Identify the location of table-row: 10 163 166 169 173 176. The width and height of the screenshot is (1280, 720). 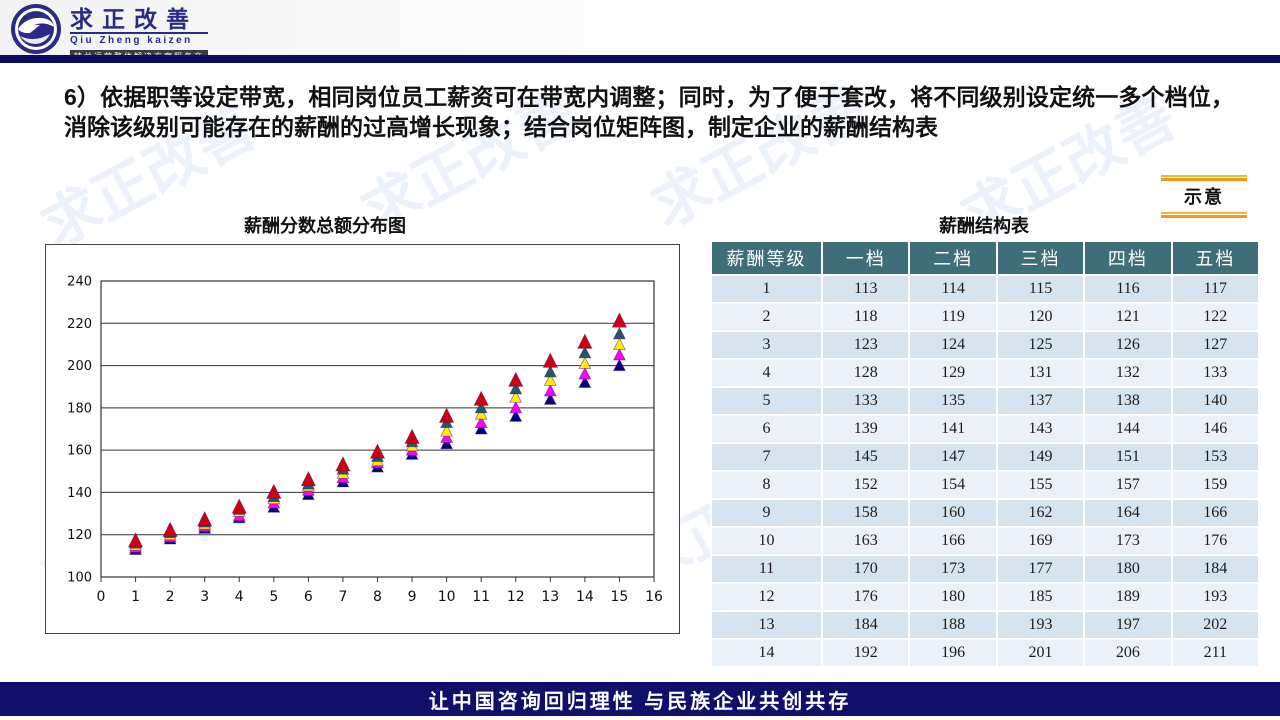
(985, 541).